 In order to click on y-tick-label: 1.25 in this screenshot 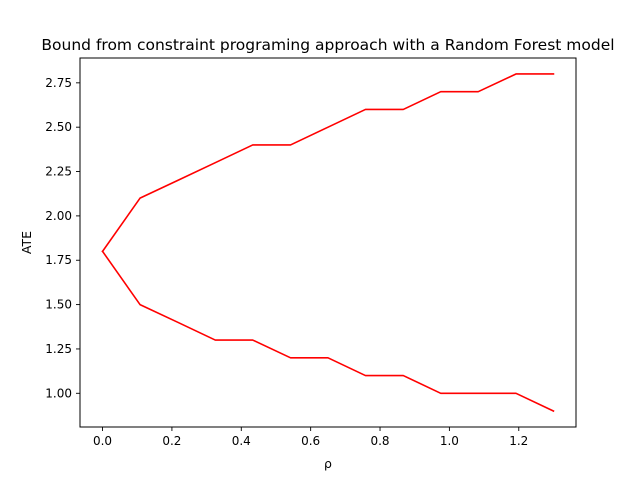, I will do `click(58, 349)`.